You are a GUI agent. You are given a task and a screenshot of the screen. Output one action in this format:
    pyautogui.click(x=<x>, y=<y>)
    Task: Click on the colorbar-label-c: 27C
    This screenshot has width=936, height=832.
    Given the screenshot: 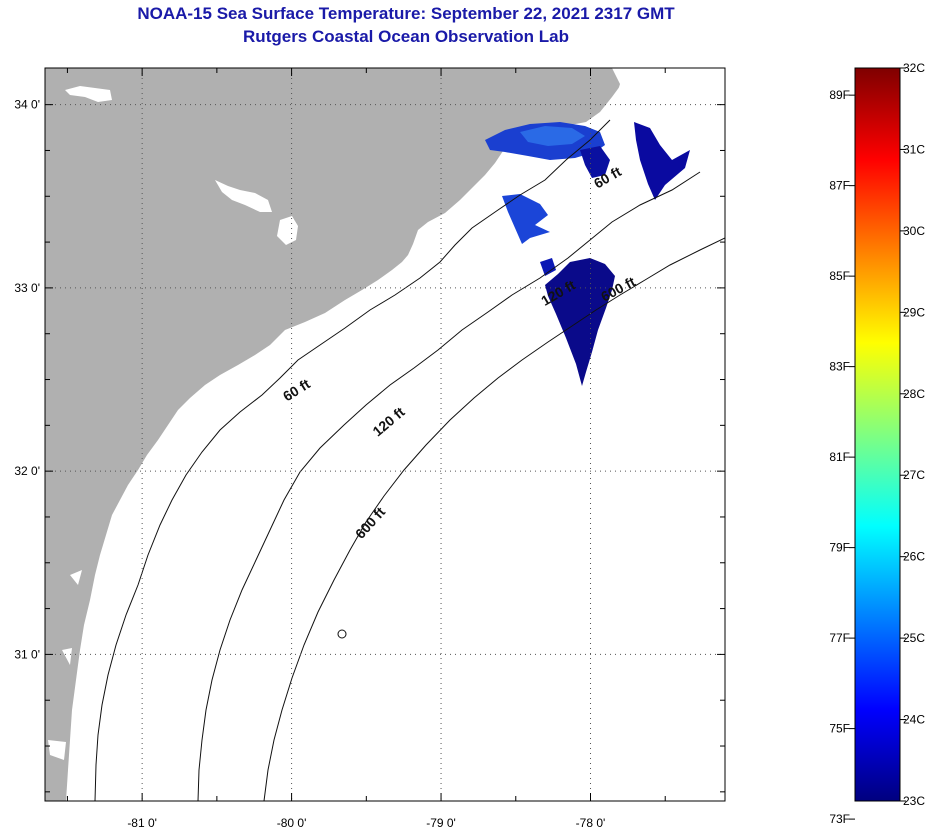 What is the action you would take?
    pyautogui.click(x=914, y=475)
    